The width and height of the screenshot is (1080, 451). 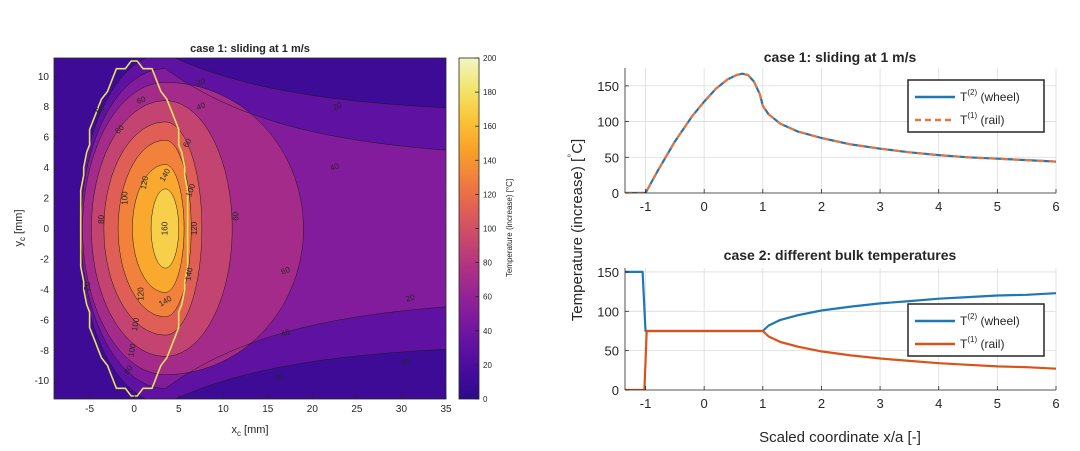 I want to click on case2-x-tick-label: -1, so click(x=646, y=403).